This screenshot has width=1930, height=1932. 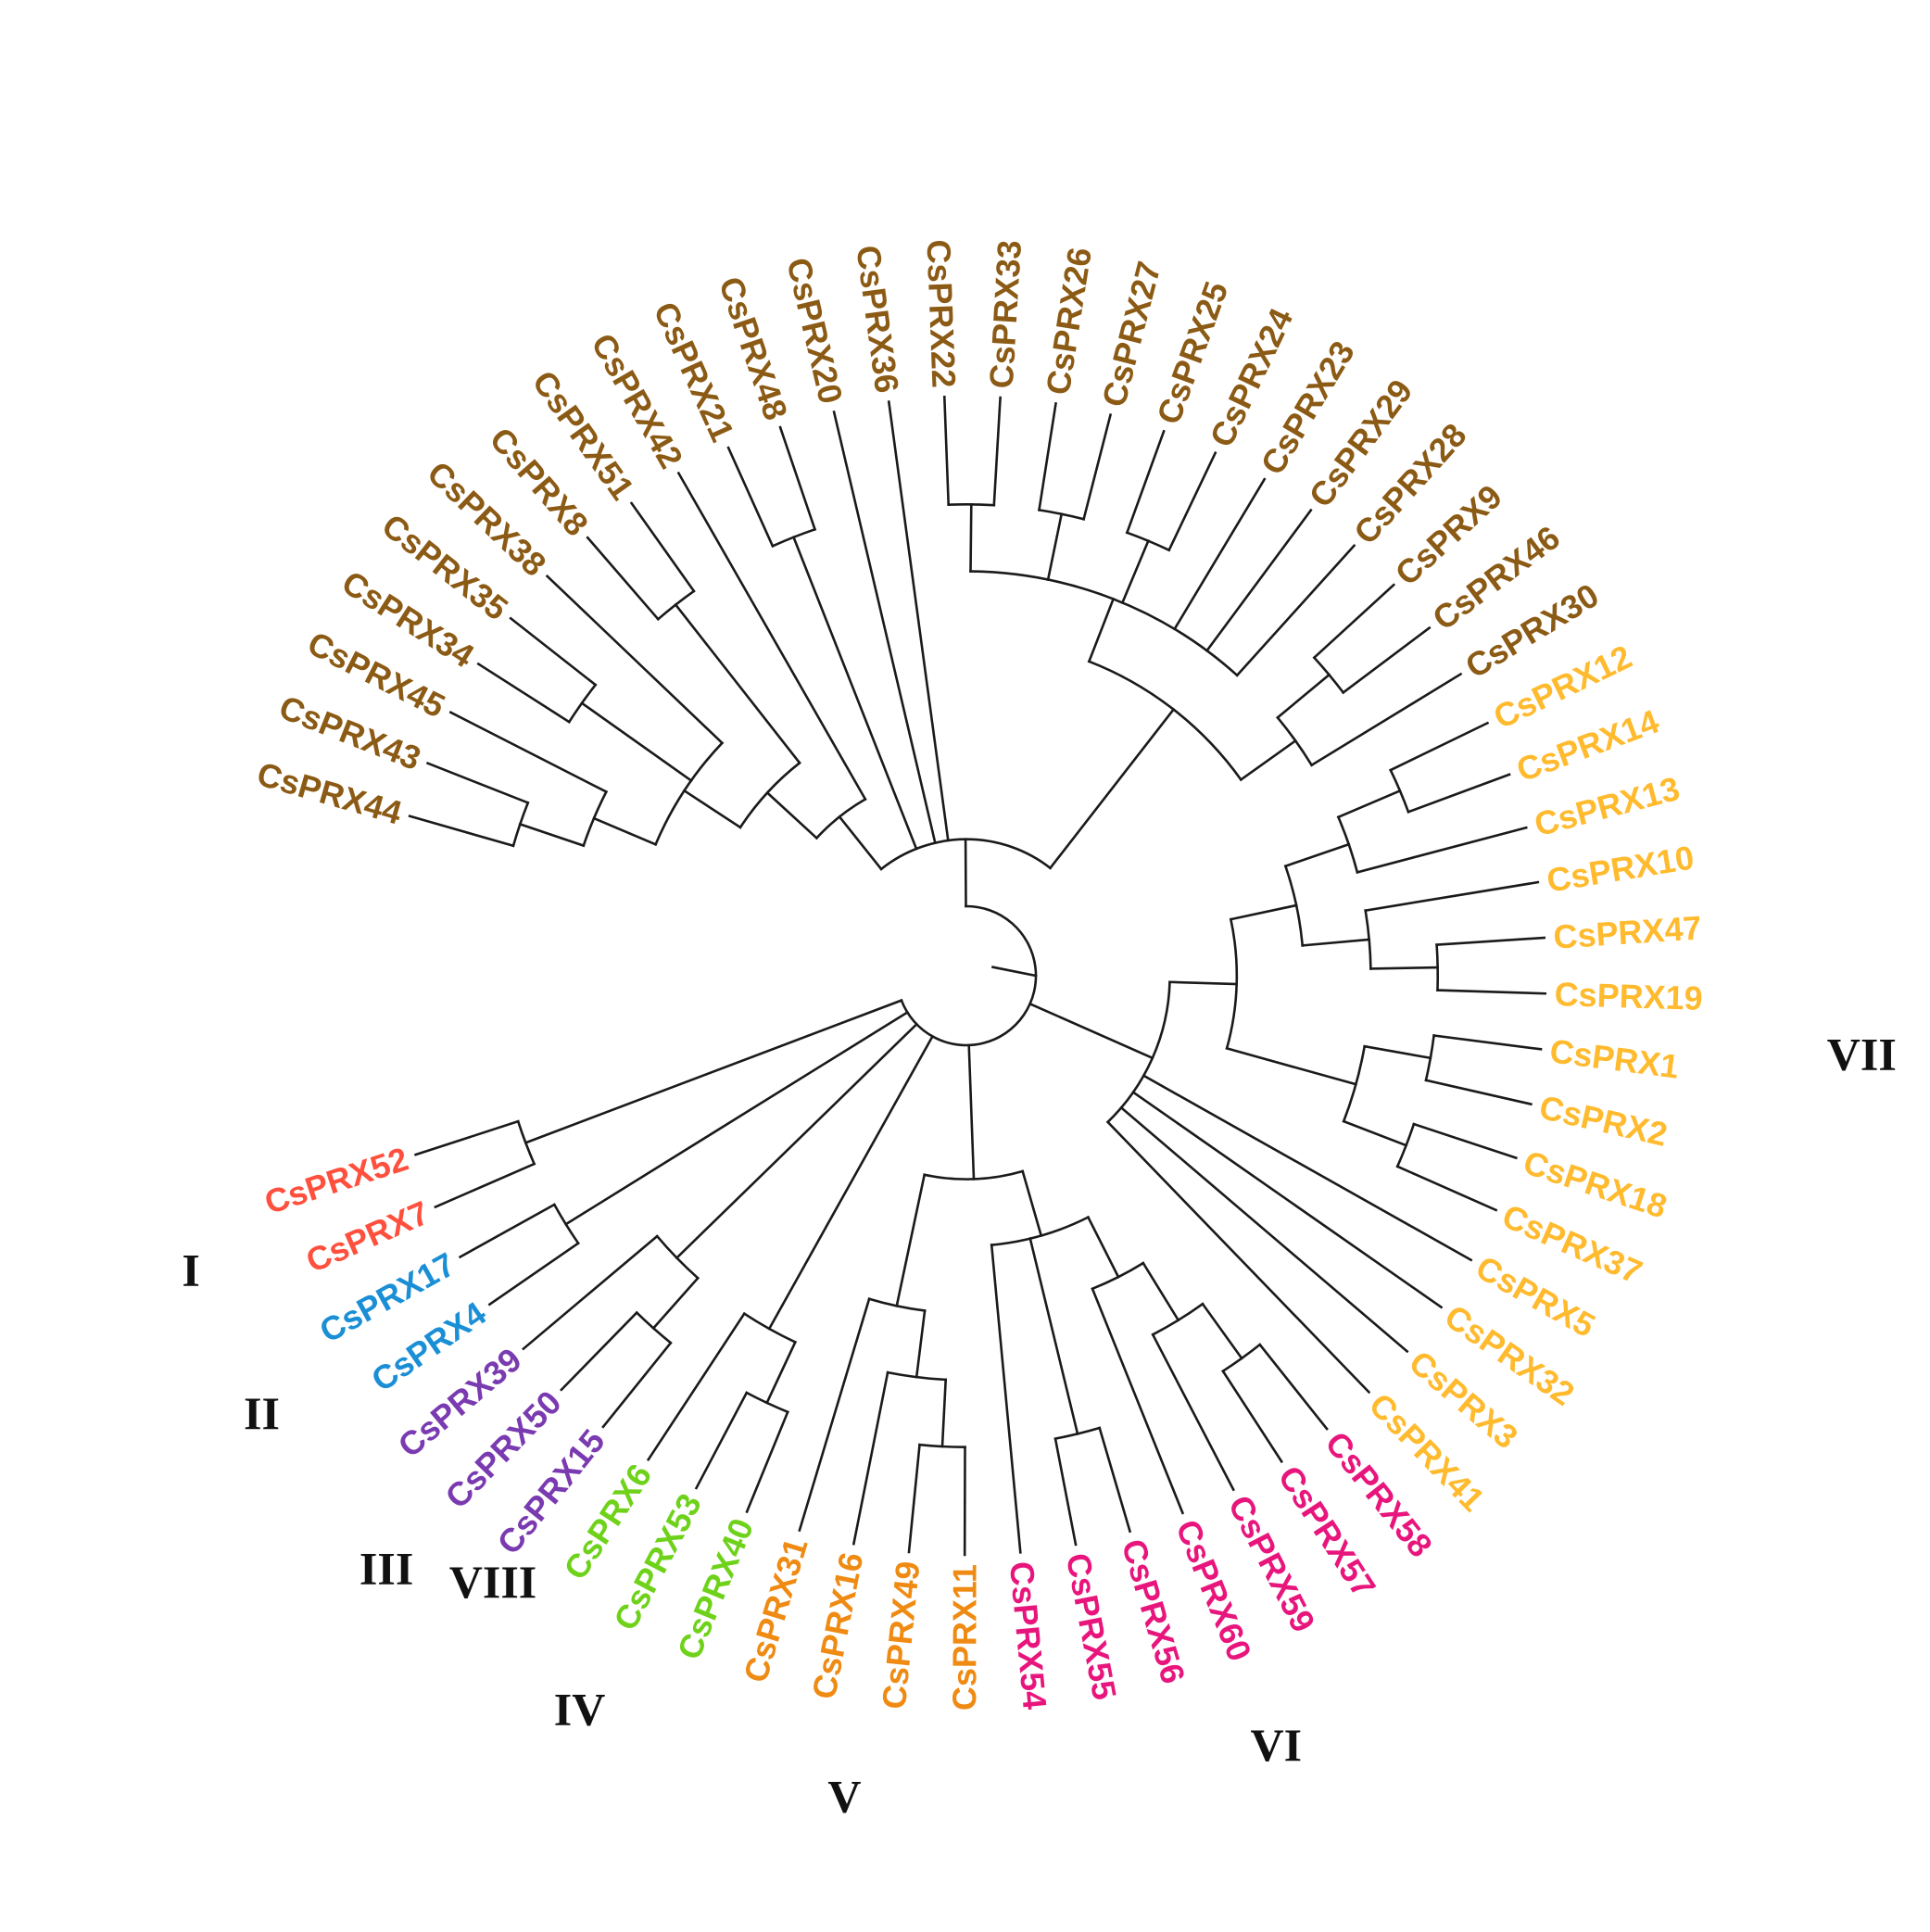 I want to click on leaf-label-csprx27: CsPRX27, so click(x=1131, y=334).